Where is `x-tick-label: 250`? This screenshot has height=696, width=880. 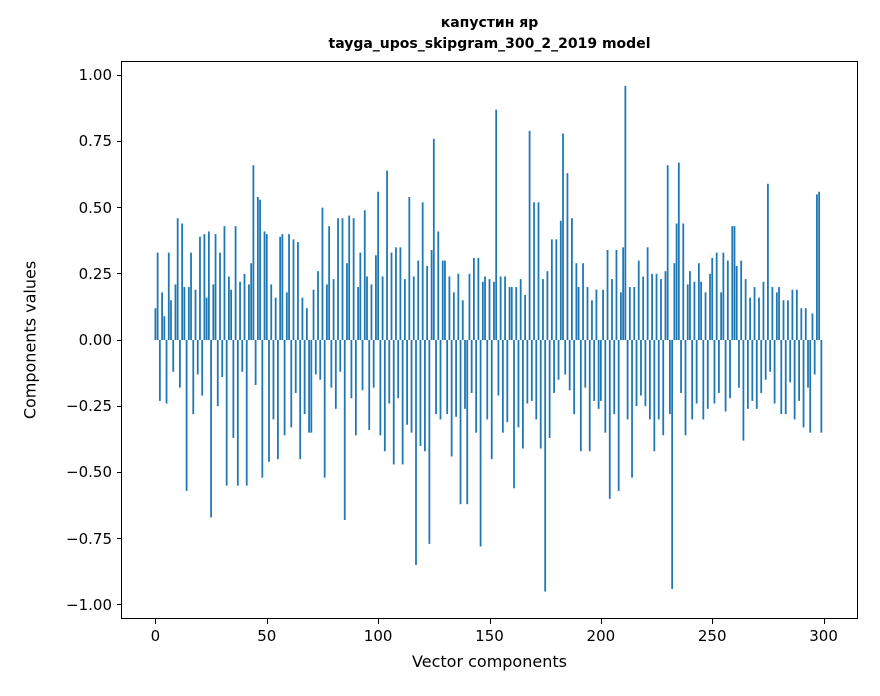 x-tick-label: 250 is located at coordinates (712, 636).